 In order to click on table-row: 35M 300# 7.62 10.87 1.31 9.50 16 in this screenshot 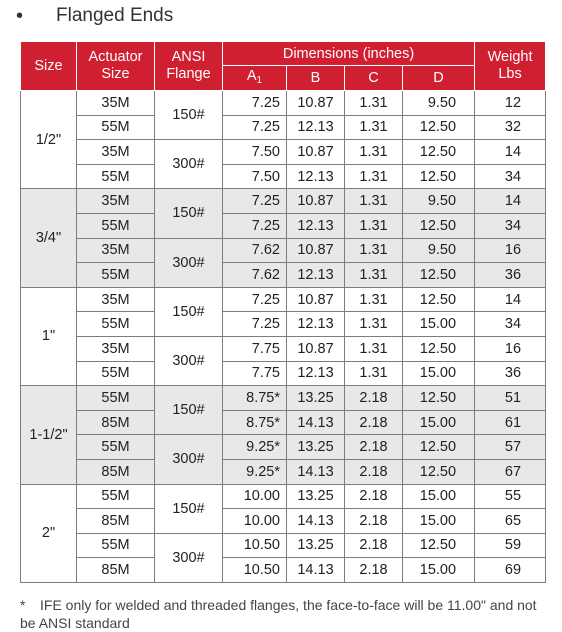, I will do `click(284, 262)`.